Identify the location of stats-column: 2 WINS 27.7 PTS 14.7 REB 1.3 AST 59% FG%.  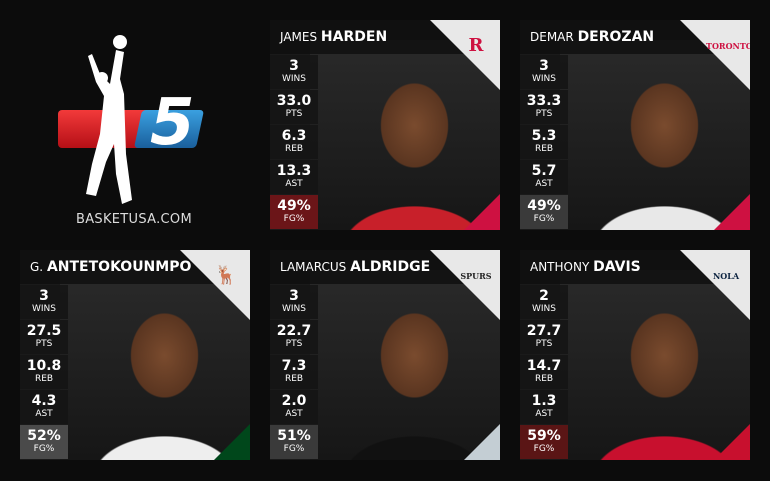
(544, 372).